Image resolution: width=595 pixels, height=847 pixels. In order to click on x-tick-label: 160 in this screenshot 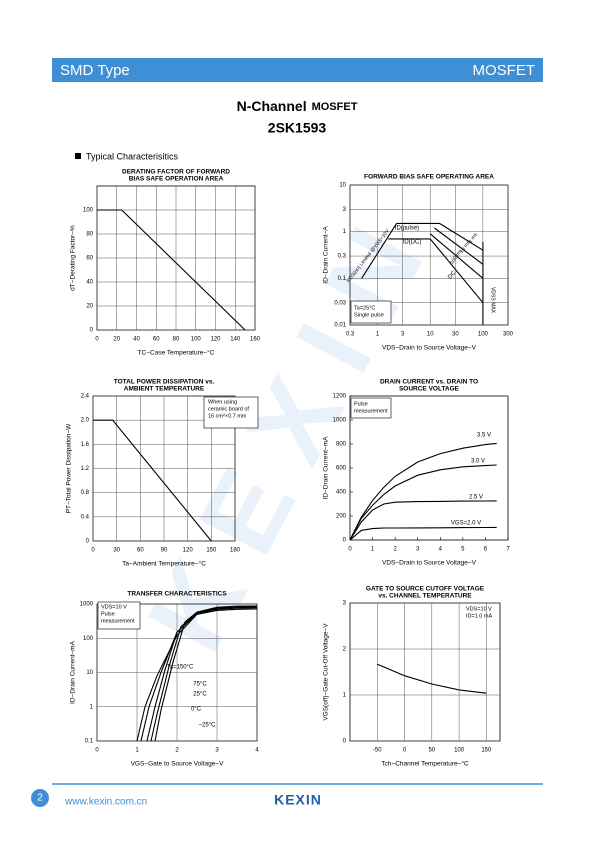, I will do `click(255, 340)`.